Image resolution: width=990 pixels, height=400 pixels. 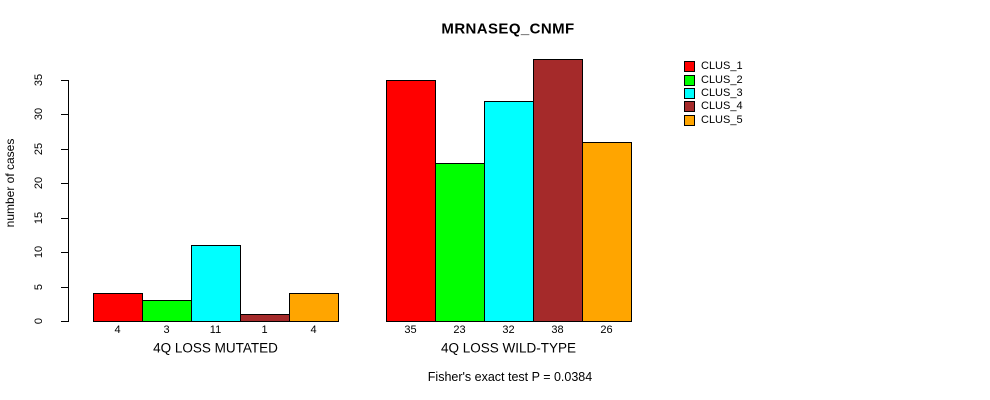 What do you see at coordinates (410, 330) in the screenshot?
I see `bar-value-label: 35` at bounding box center [410, 330].